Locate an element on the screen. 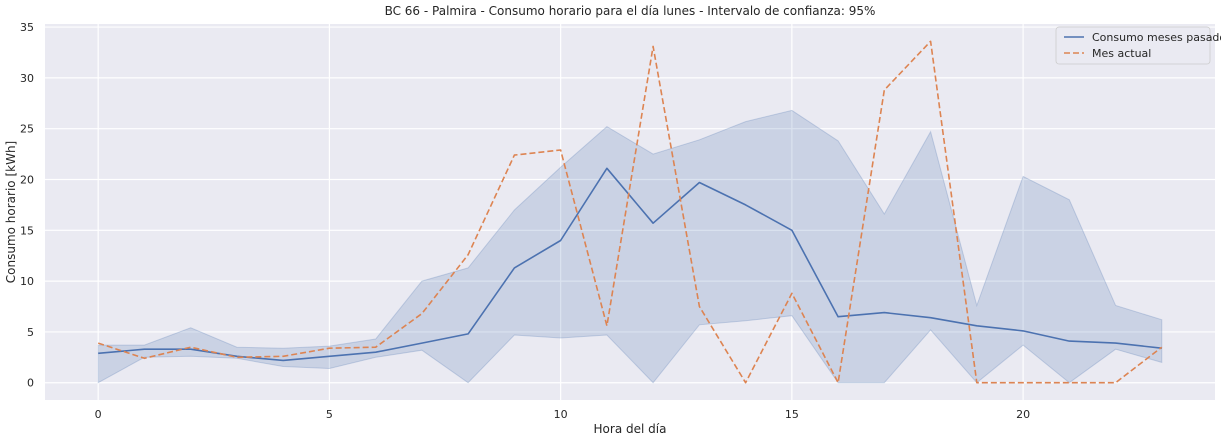 This screenshot has width=1221, height=442. y-tick-label: 15 is located at coordinates (27, 230).